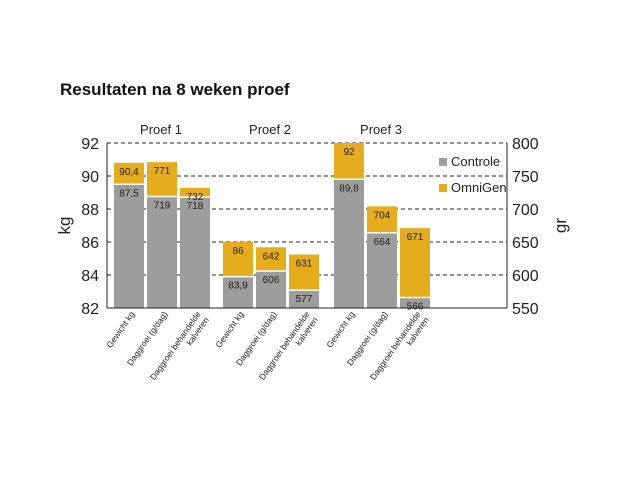  I want to click on data-label-omnigen: 90,4, so click(129, 172).